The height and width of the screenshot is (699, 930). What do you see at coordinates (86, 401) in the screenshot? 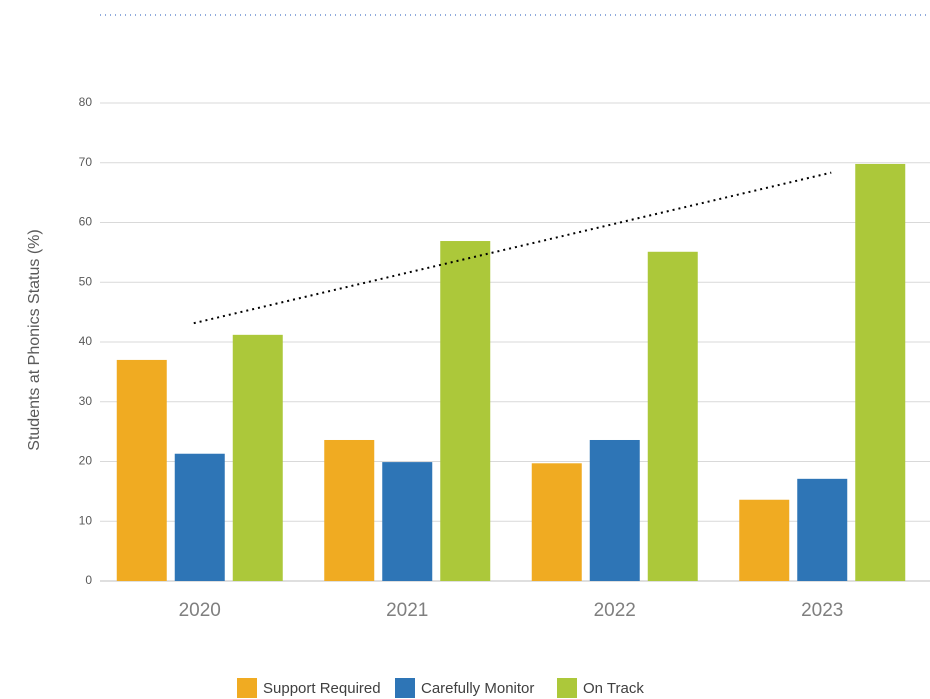
I see `y-tick-label: 30` at bounding box center [86, 401].